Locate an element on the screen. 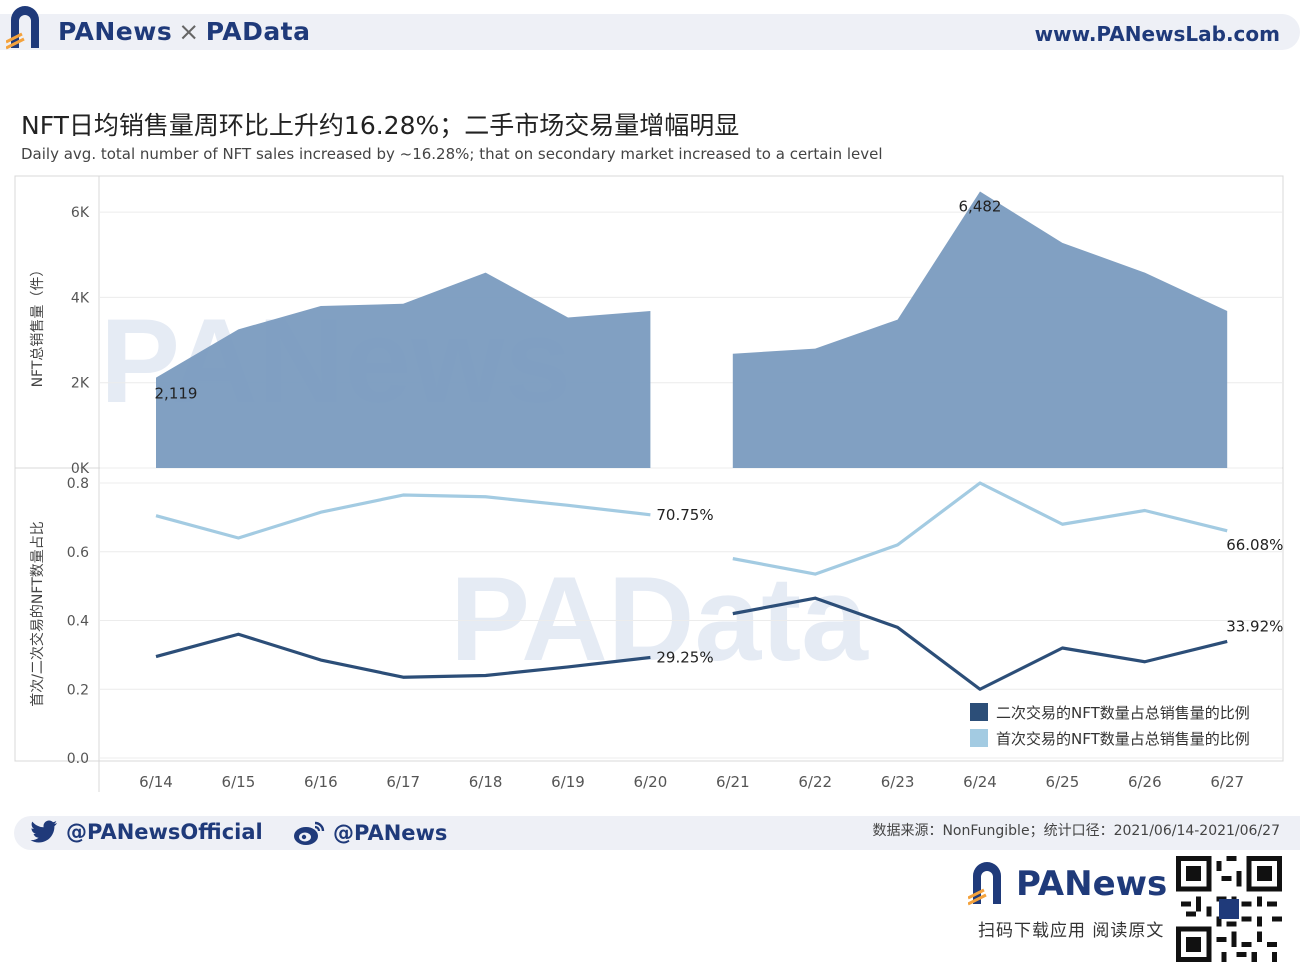 Image resolution: width=1300 pixels, height=965 pixels. legend: 二次交易的NFT数量占总销售量的比例 首次交易的NFT数量占总销售量的比例 is located at coordinates (1110, 725).